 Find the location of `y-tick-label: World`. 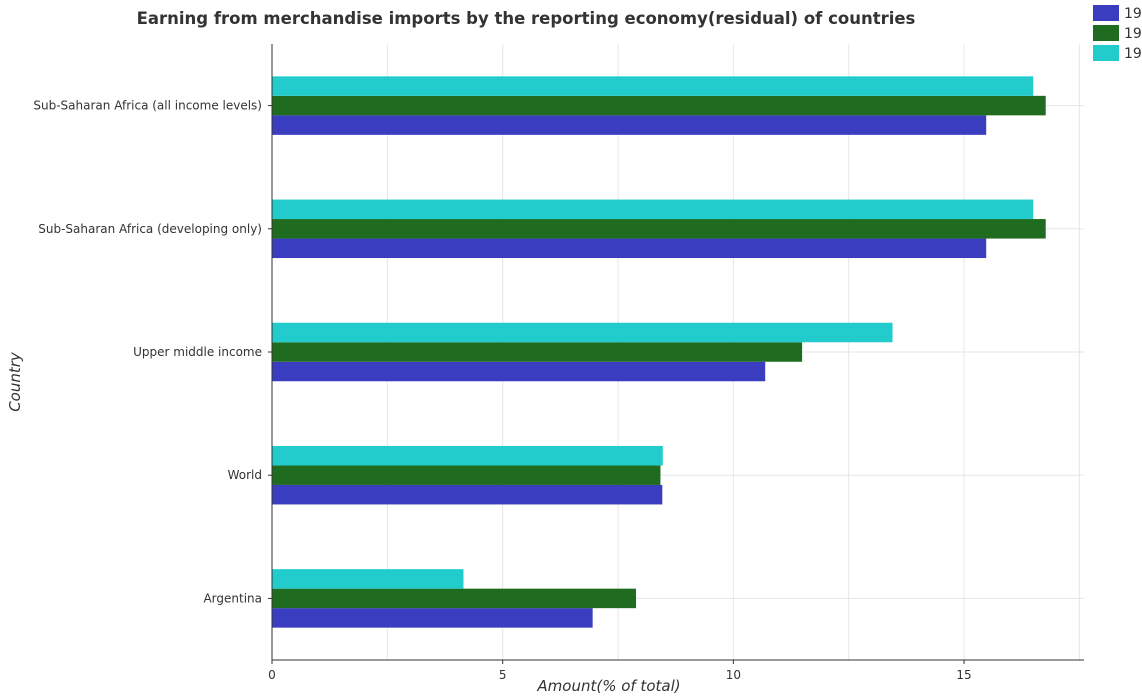

y-tick-label: World is located at coordinates (245, 475).